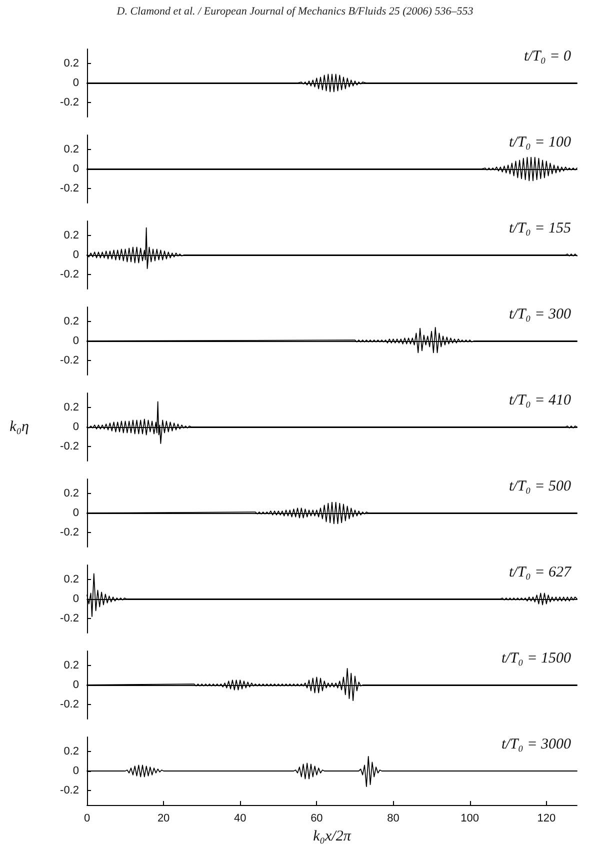  Describe the element at coordinates (540, 142) in the screenshot. I see `chart-title: t/T₀ = 100` at that location.